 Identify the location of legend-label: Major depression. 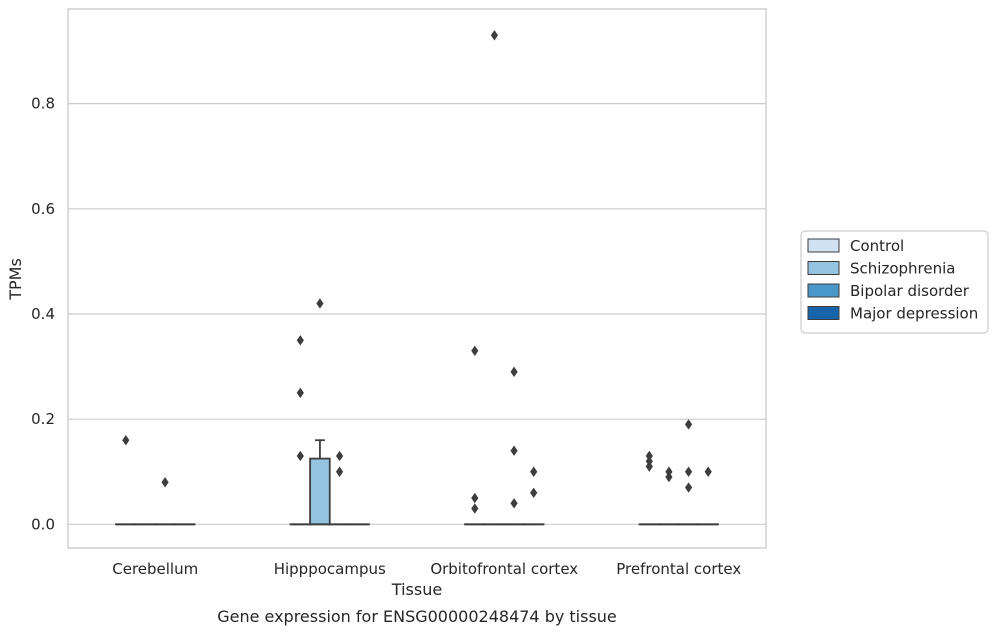
(914, 314).